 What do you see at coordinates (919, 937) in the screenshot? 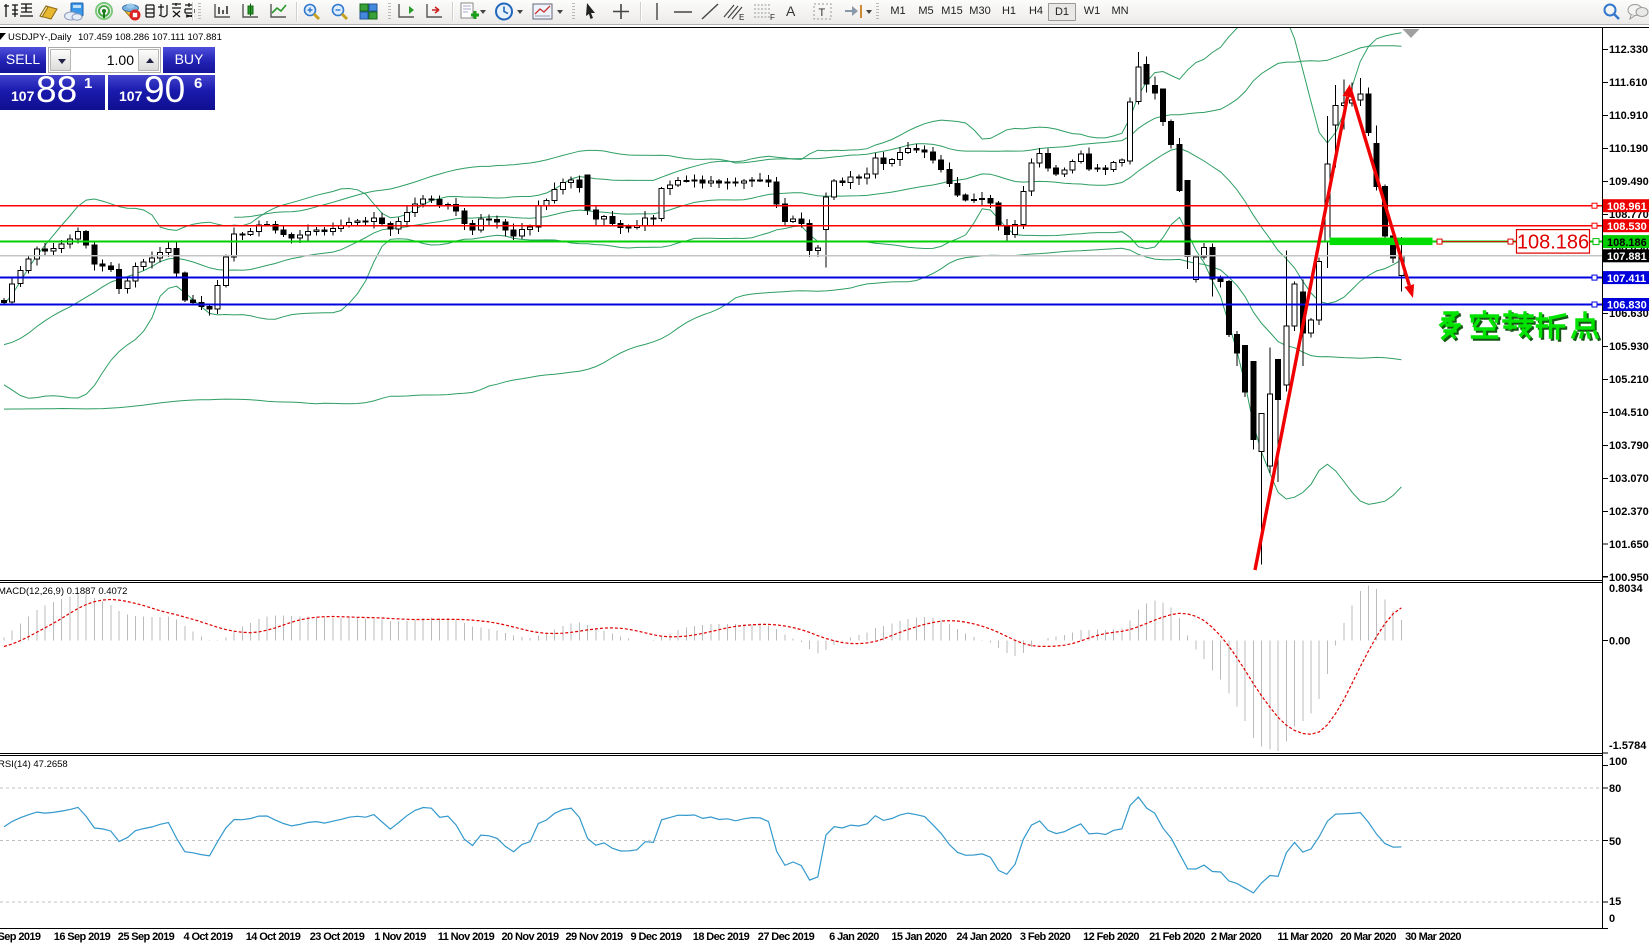
I see `svg-text: 15 Jan 2020` at bounding box center [919, 937].